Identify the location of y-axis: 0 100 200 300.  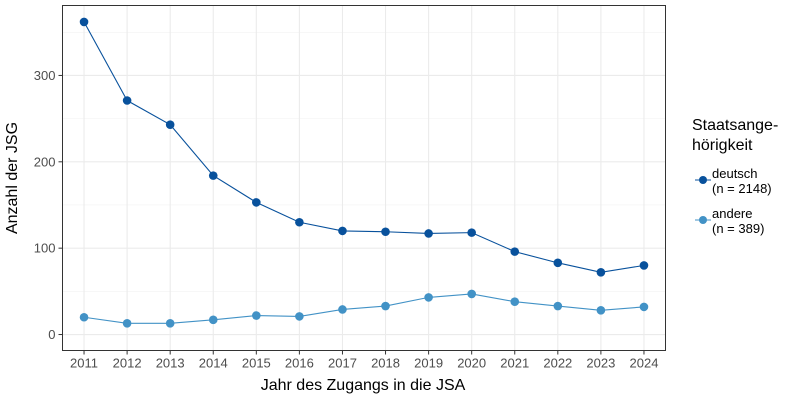
(48, 205).